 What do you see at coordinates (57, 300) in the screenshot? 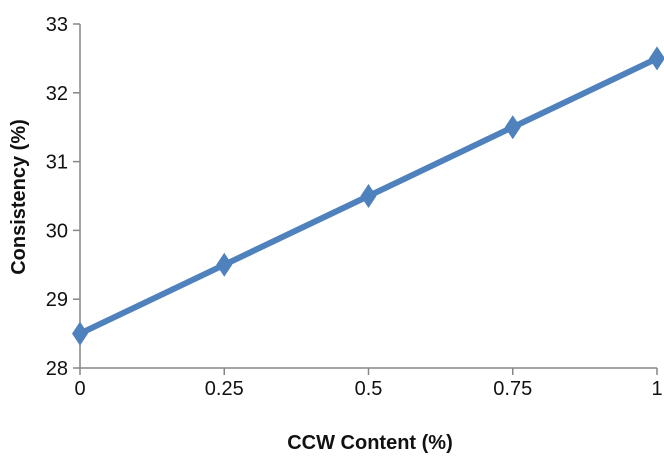
I see `y-tick-label: 29` at bounding box center [57, 300].